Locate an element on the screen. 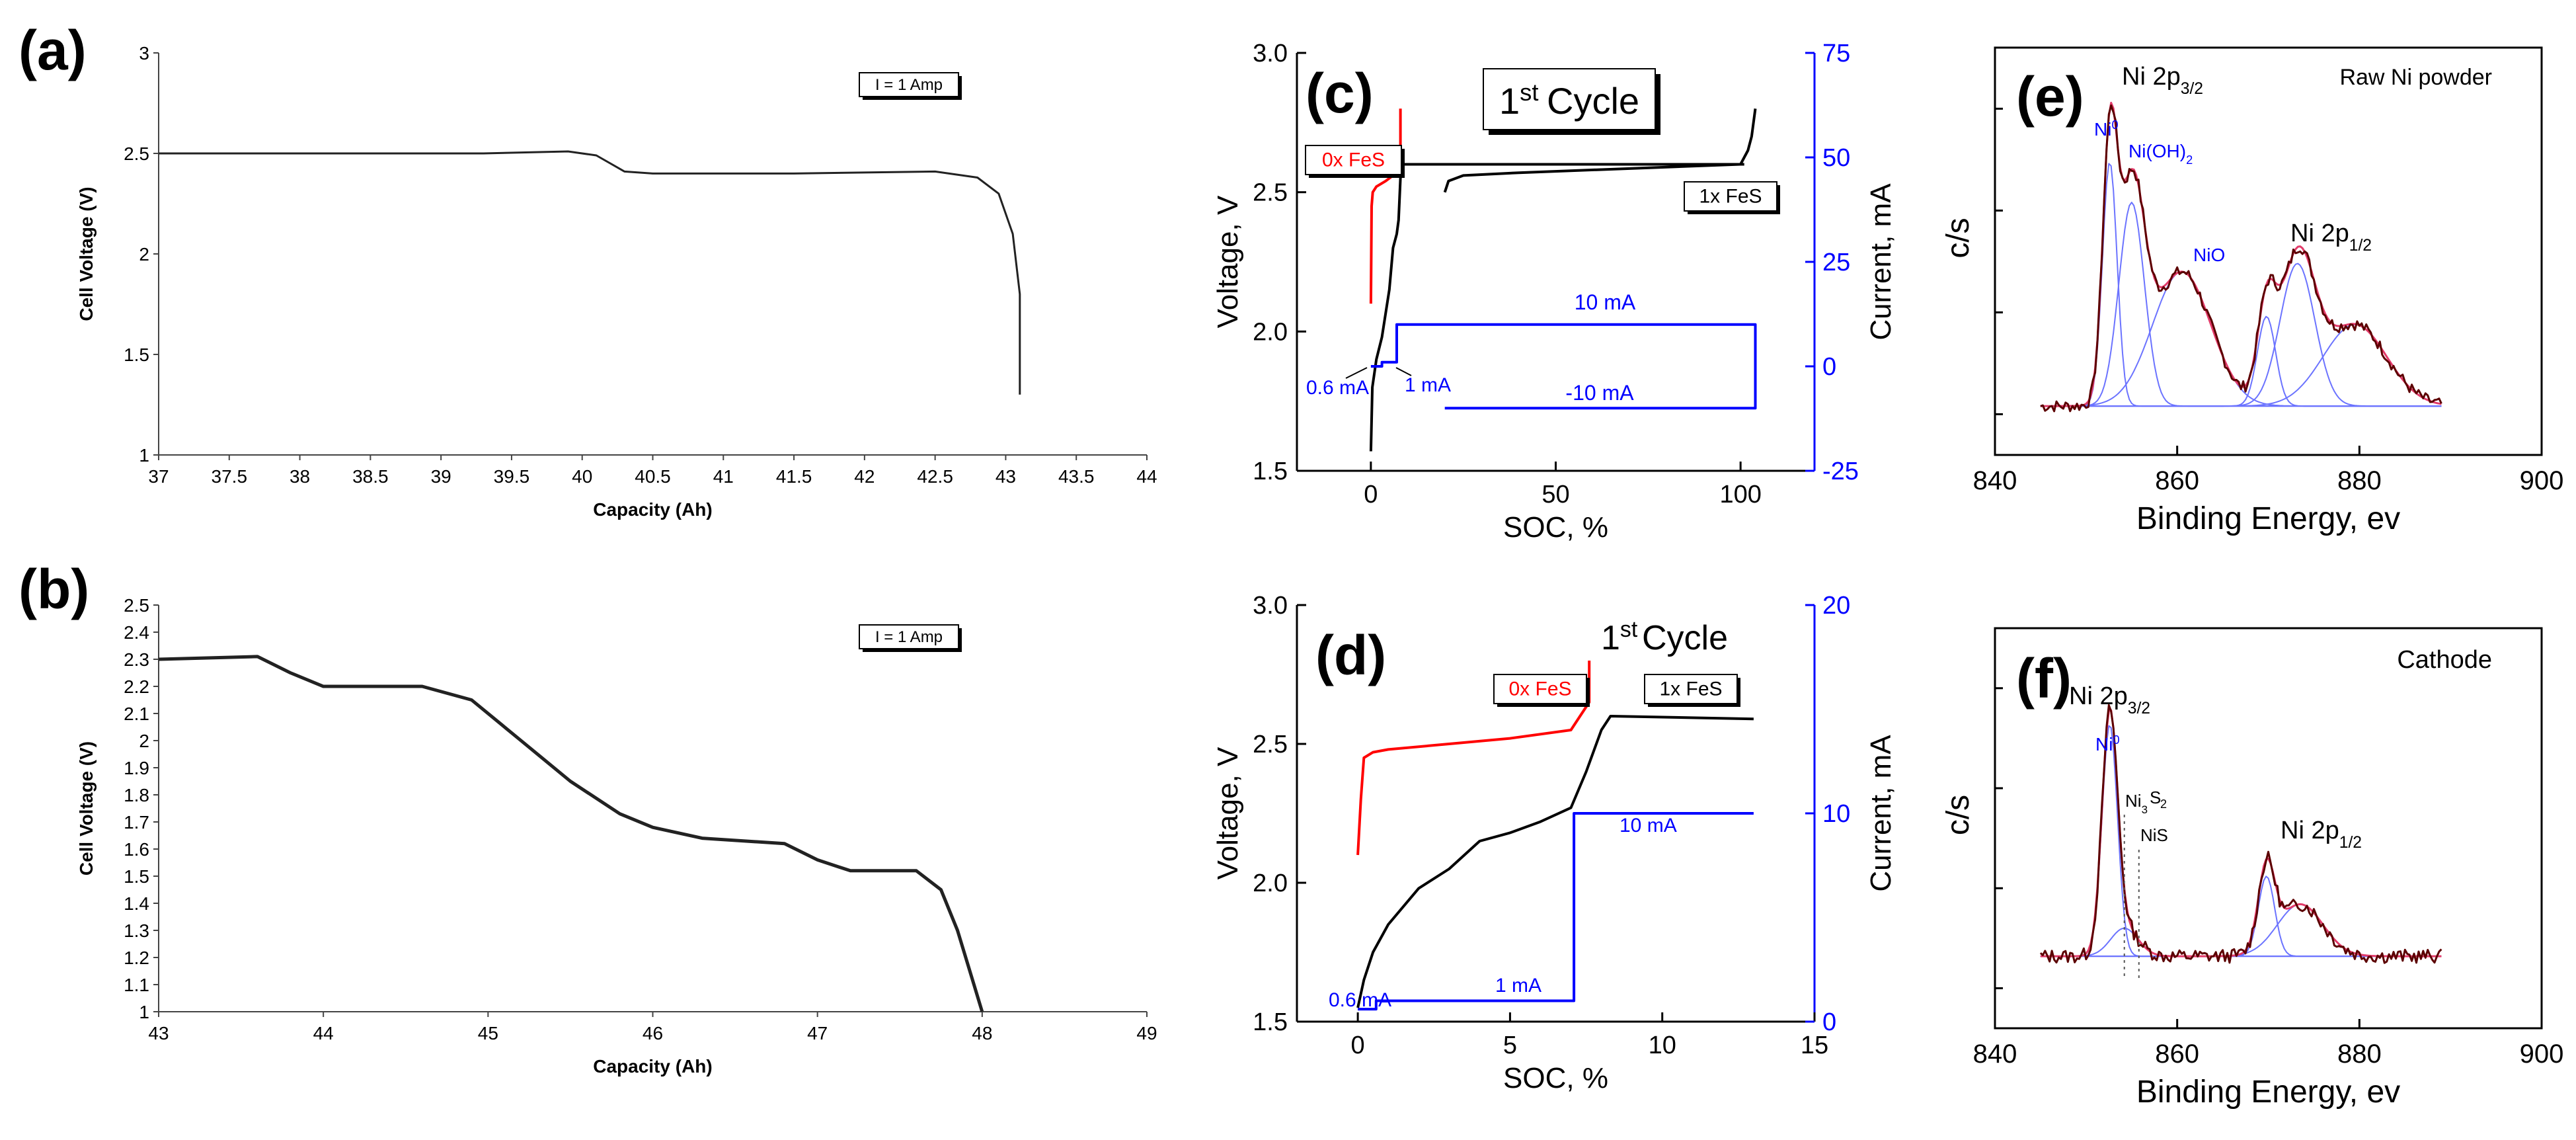  y-tick-label: 1.2 is located at coordinates (136, 958).